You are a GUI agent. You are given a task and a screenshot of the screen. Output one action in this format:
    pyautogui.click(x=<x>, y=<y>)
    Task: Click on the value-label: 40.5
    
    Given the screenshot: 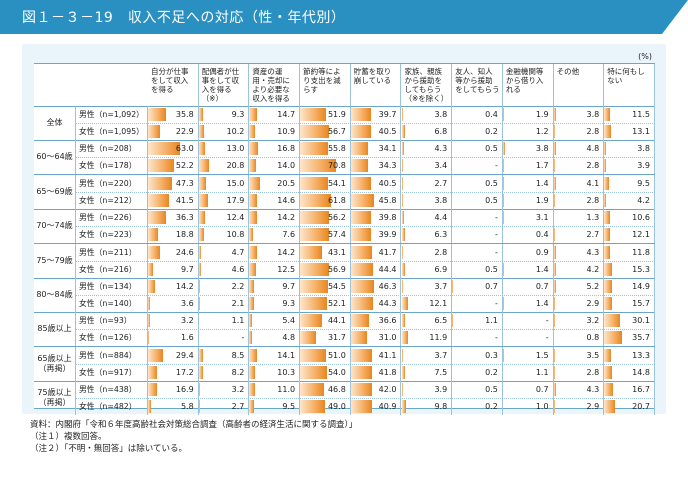 What is the action you would take?
    pyautogui.click(x=387, y=131)
    